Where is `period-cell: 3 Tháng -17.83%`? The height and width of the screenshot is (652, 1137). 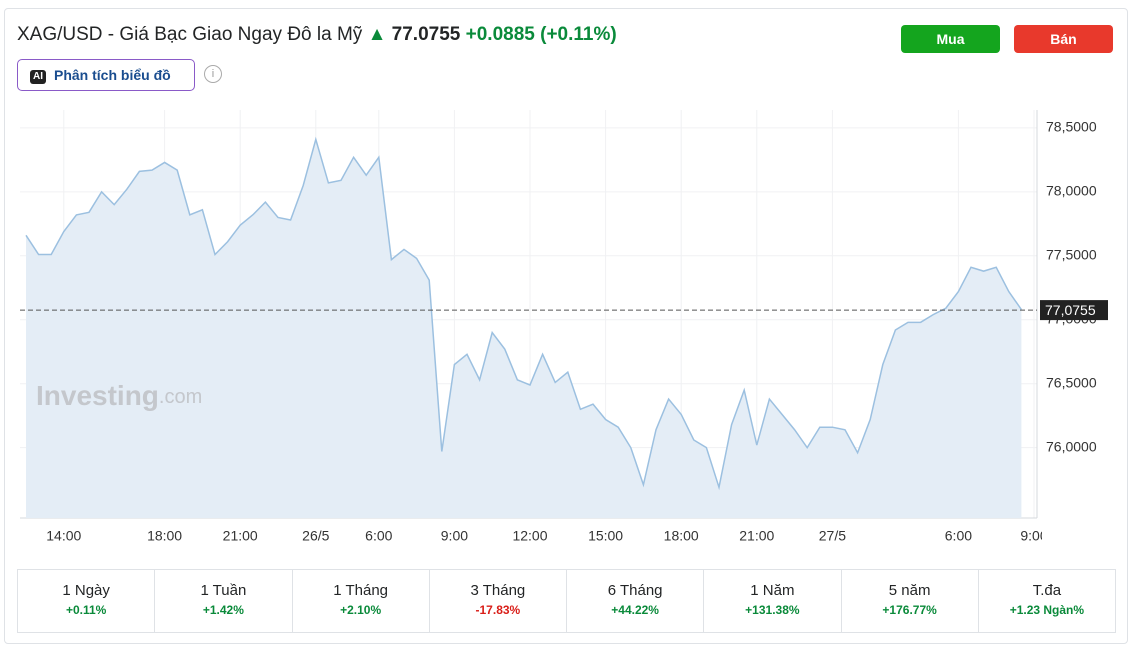
period-cell: 3 Tháng -17.83% is located at coordinates (497, 601).